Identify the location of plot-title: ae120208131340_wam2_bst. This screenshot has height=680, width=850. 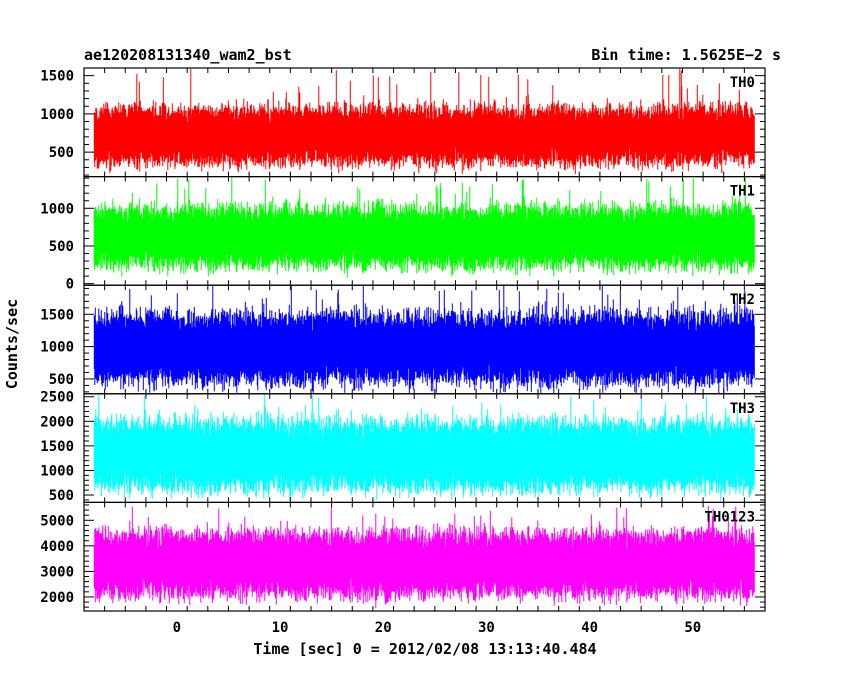
(188, 55).